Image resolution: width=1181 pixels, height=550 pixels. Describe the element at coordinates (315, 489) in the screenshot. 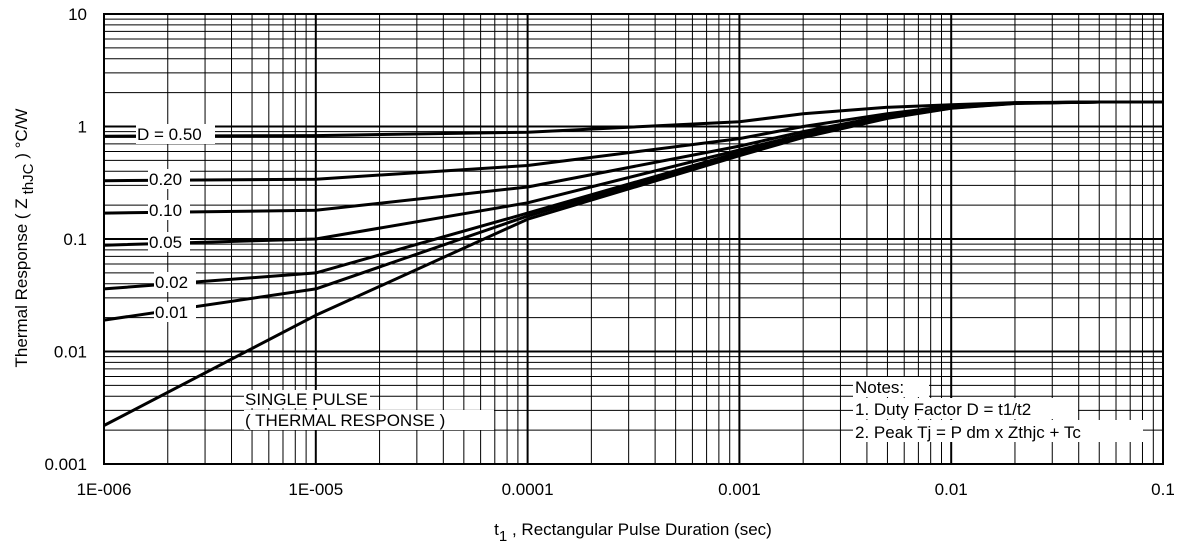

I see `x-tick-label: 1E-005` at that location.